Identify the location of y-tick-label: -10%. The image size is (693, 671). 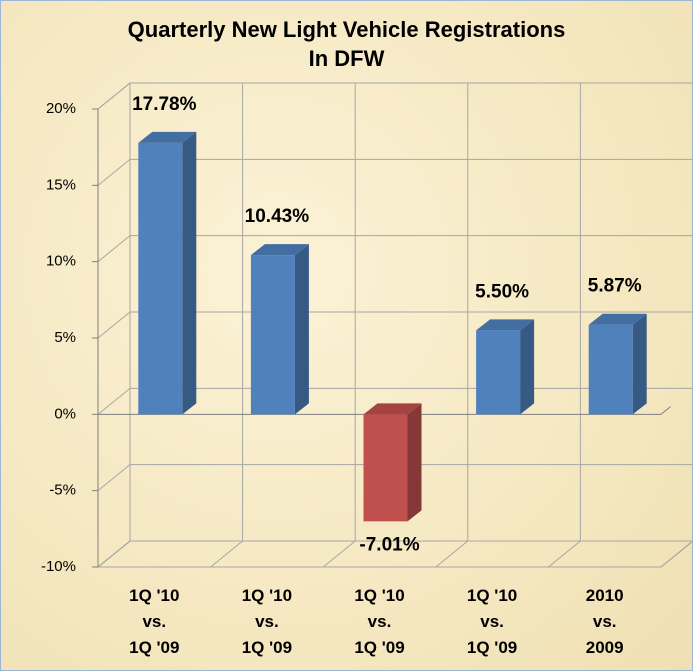
(58, 566).